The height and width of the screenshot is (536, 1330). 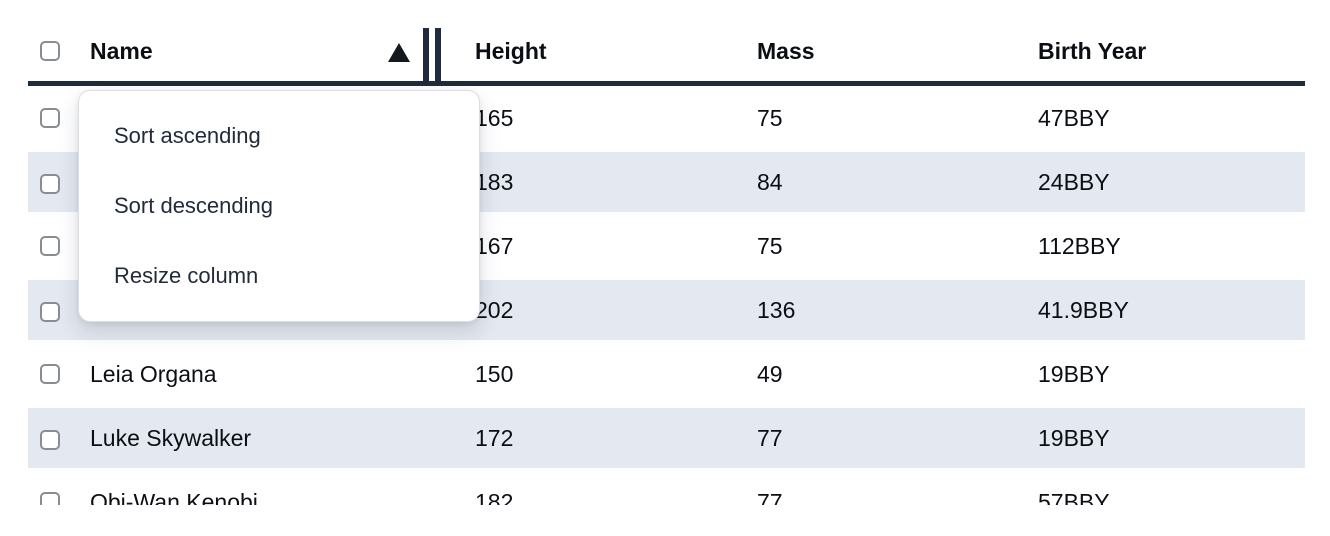 What do you see at coordinates (494, 310) in the screenshot?
I see `cell-height: 202` at bounding box center [494, 310].